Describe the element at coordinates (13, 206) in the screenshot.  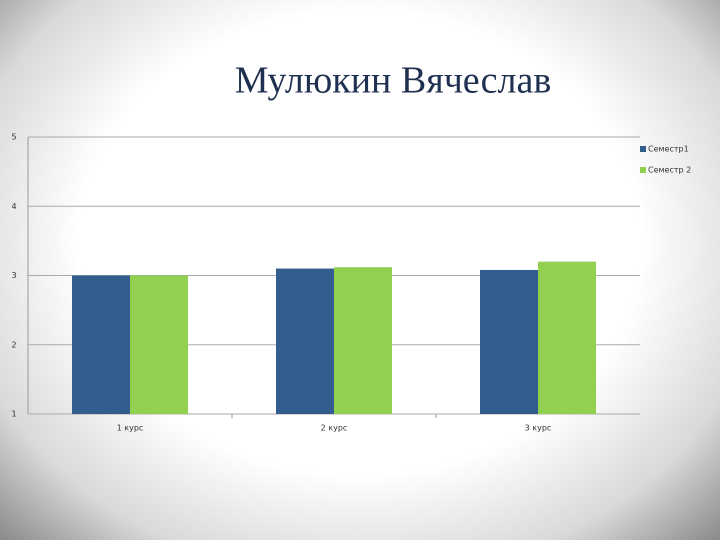
I see `y-tick-label: 4` at that location.